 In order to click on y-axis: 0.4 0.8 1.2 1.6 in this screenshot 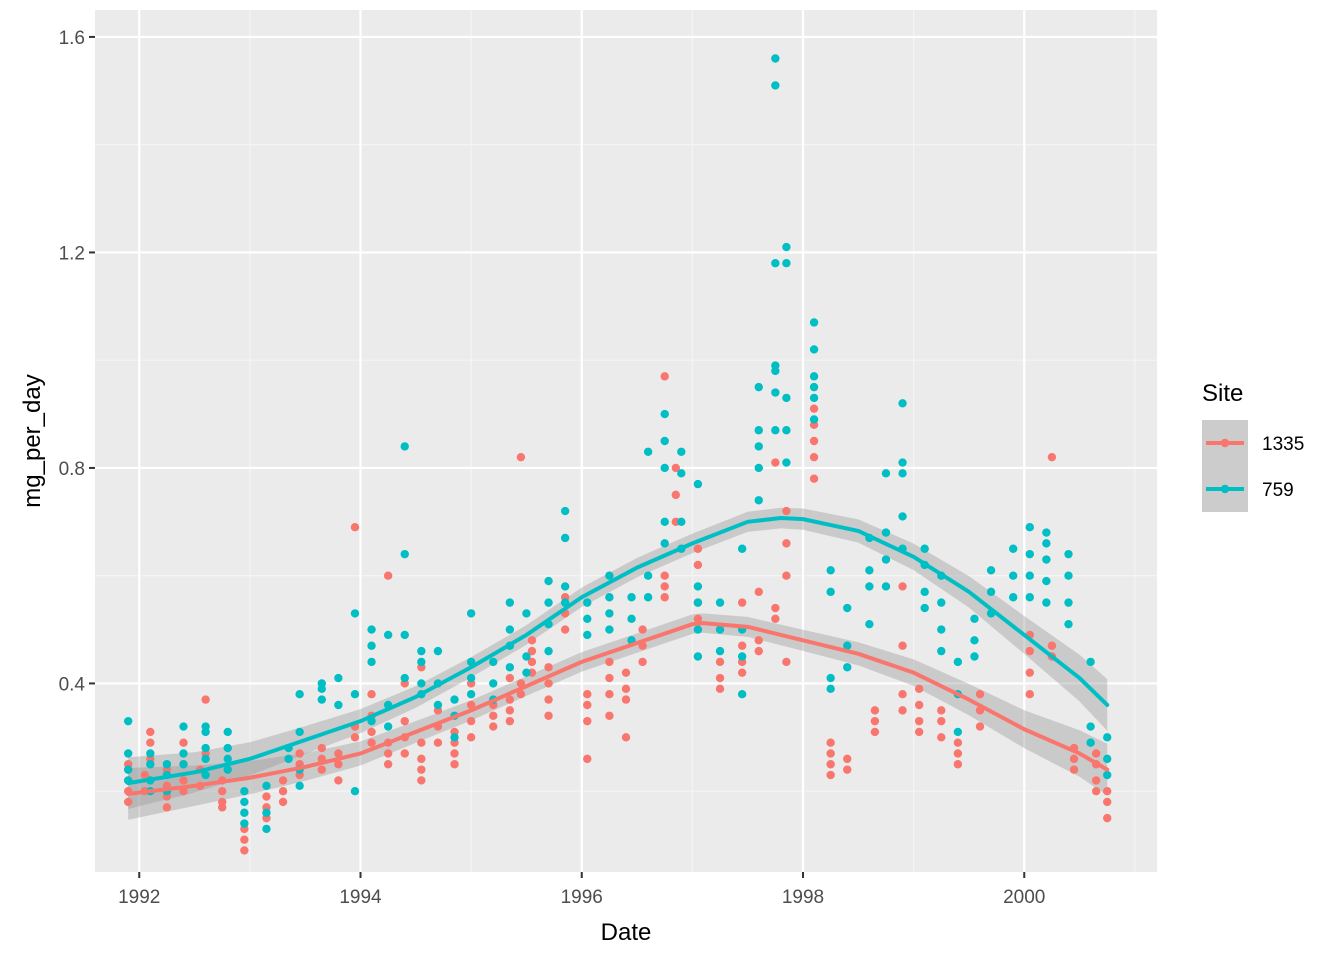, I will do `click(77, 361)`.